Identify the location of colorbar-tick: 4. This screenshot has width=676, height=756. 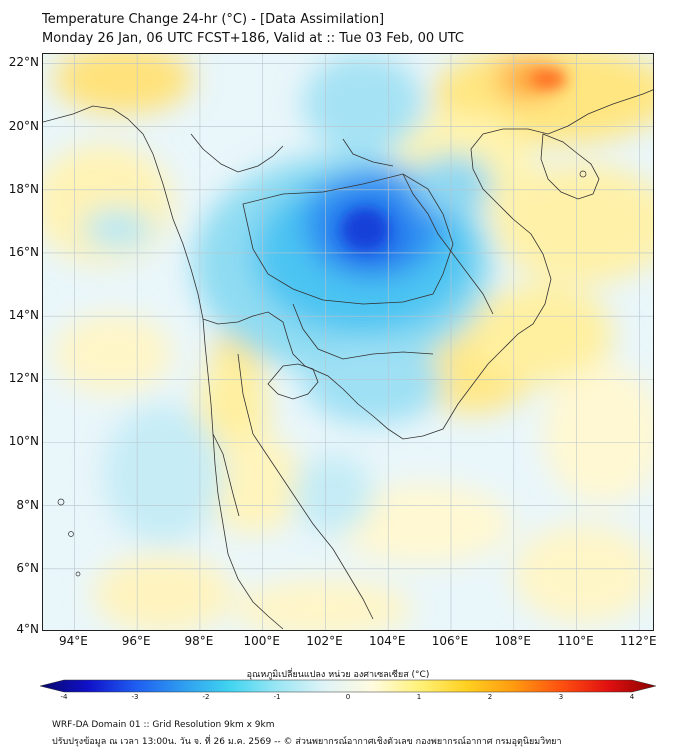
(632, 697).